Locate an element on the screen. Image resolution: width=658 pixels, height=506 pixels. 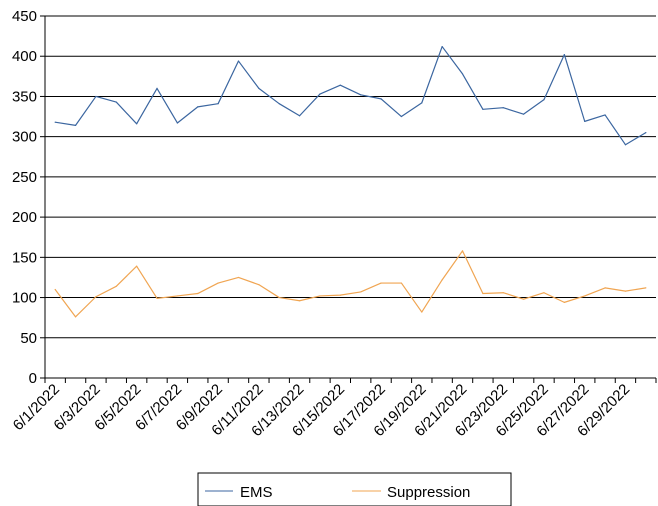
legend-label-ems: EMS is located at coordinates (256, 492).